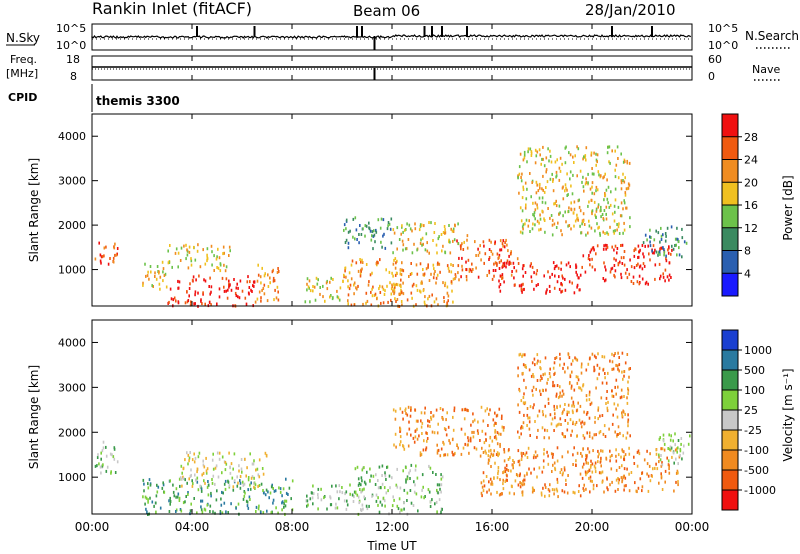 Image resolution: width=800 pixels, height=554 pixels. I want to click on colorbar-tick-label: 8, so click(747, 251).